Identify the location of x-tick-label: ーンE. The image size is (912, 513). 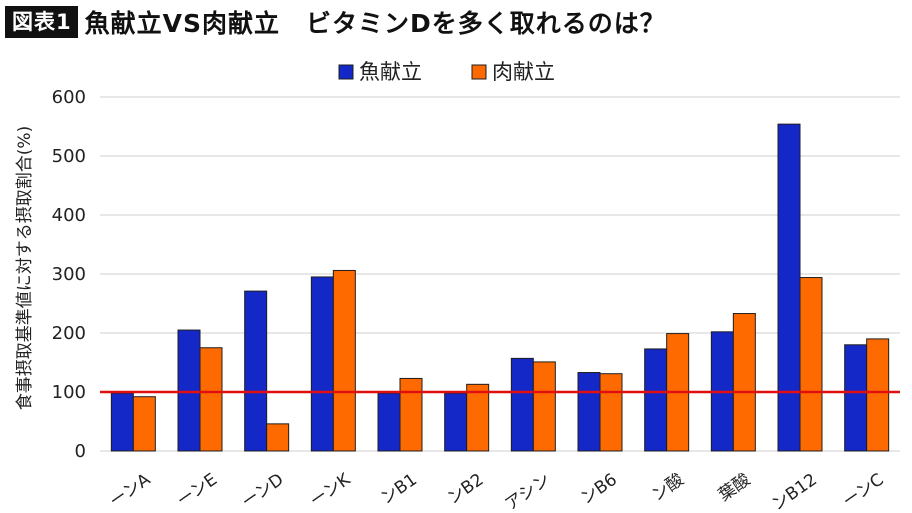
(196, 491).